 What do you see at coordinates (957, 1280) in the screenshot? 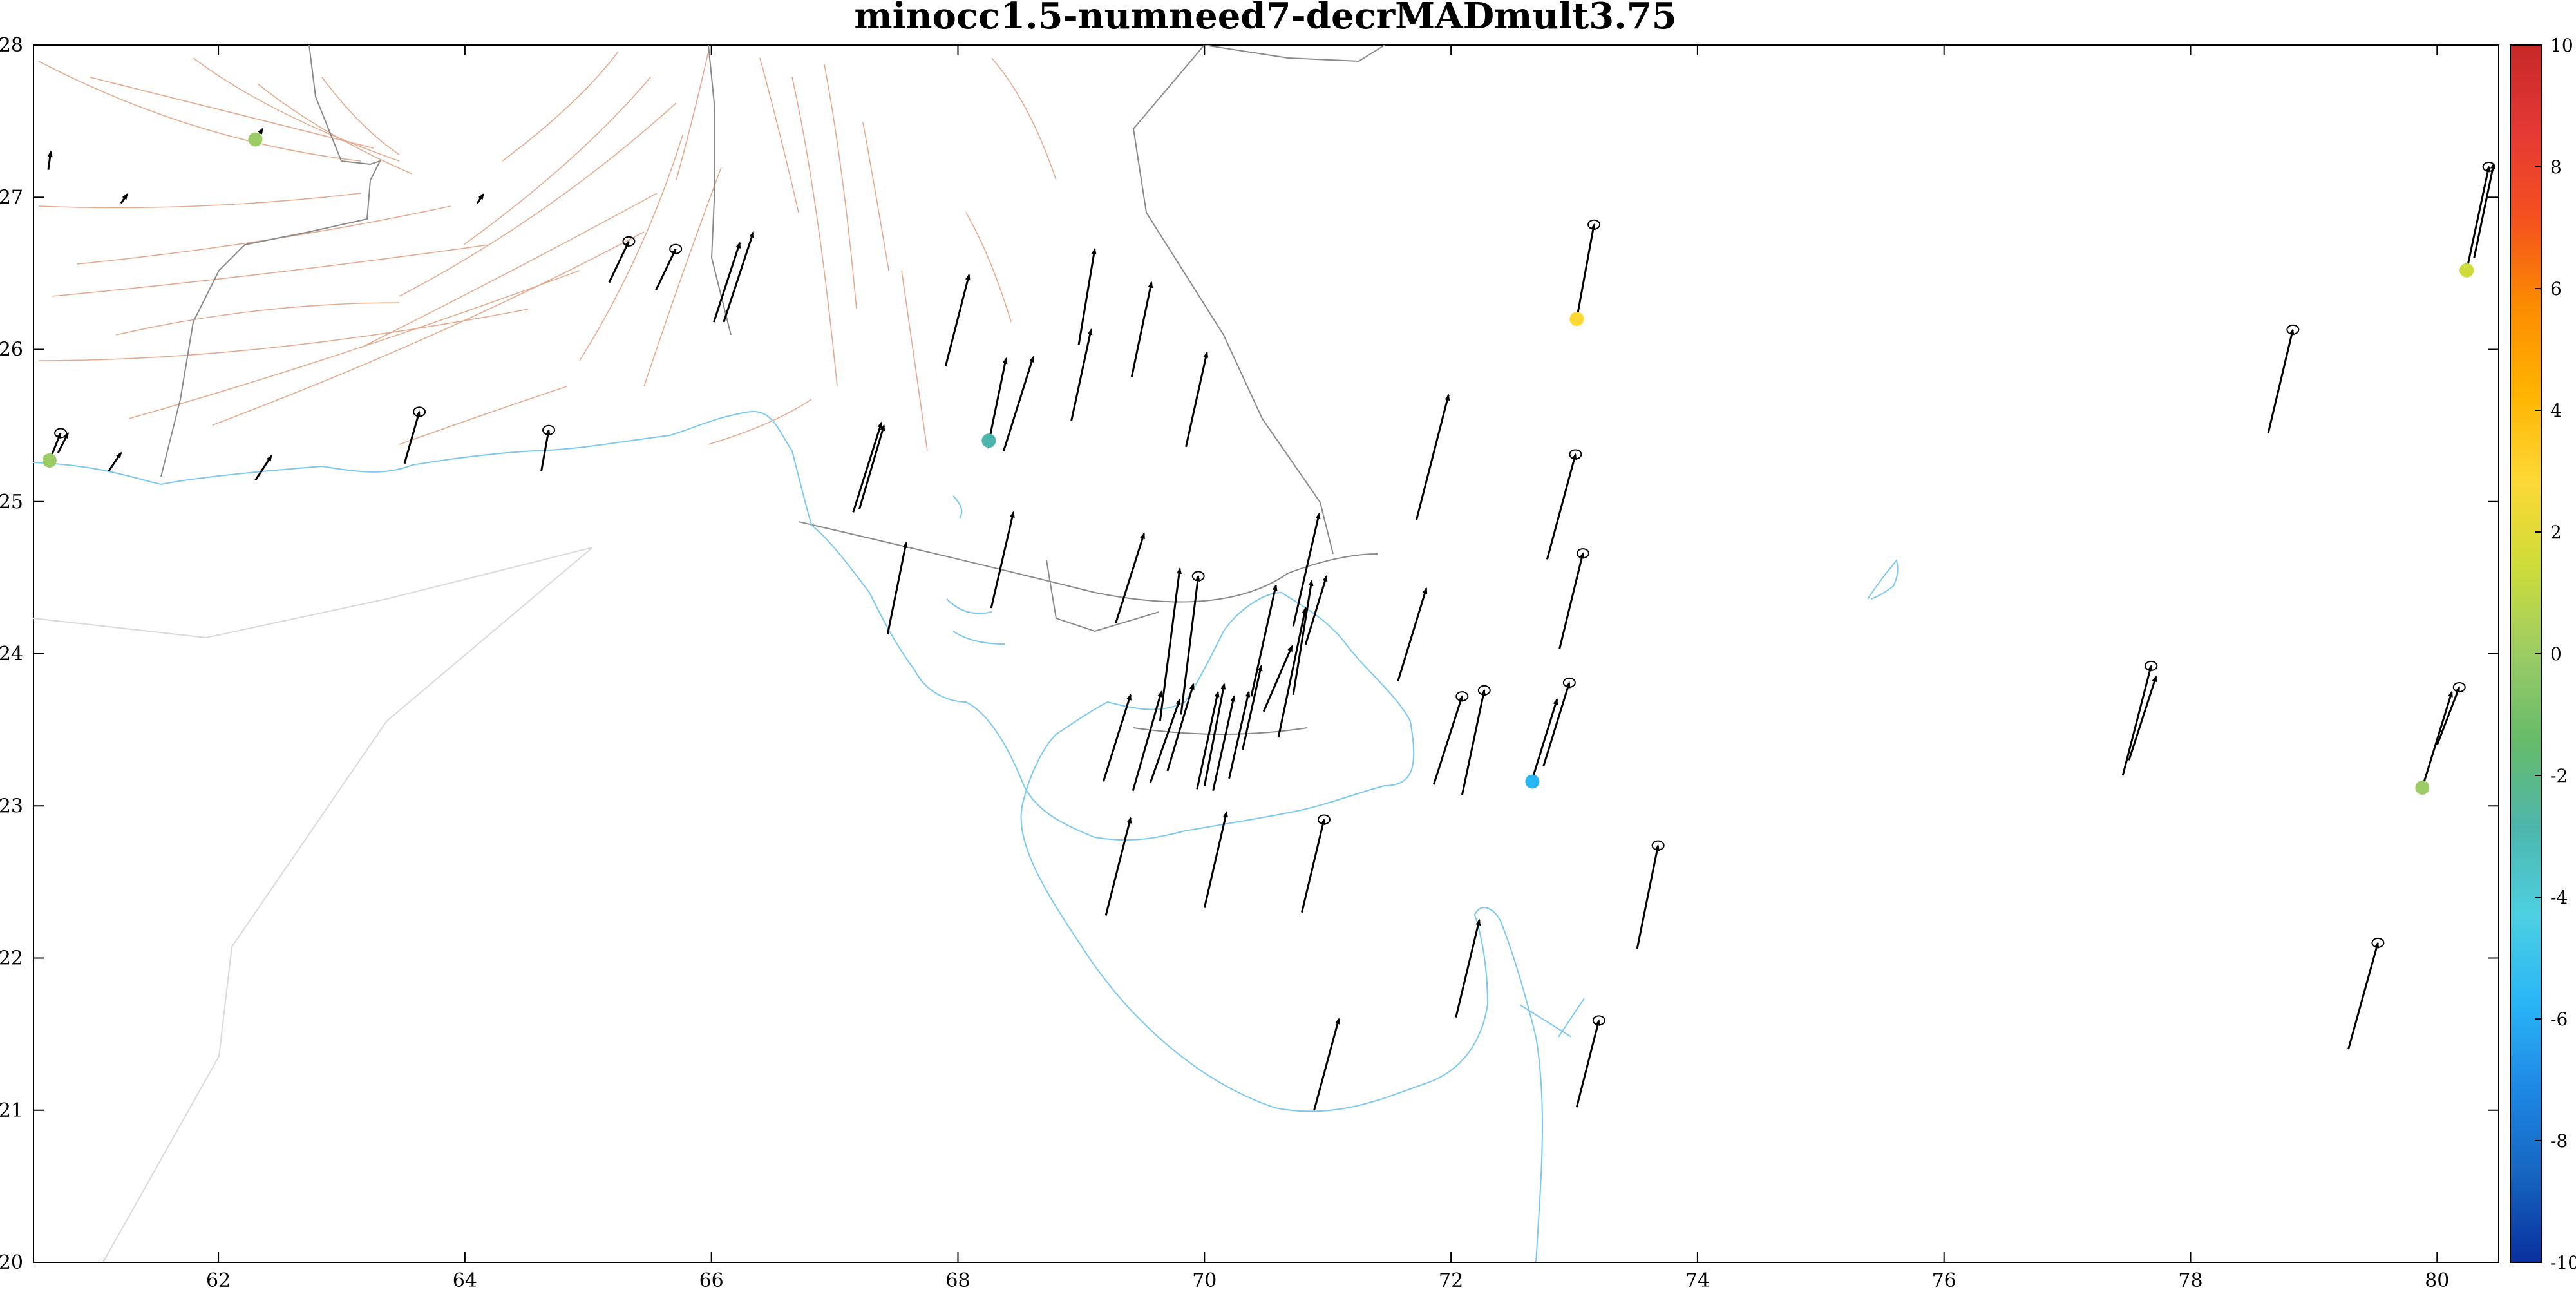
I see `x-tick-label: 68` at bounding box center [957, 1280].